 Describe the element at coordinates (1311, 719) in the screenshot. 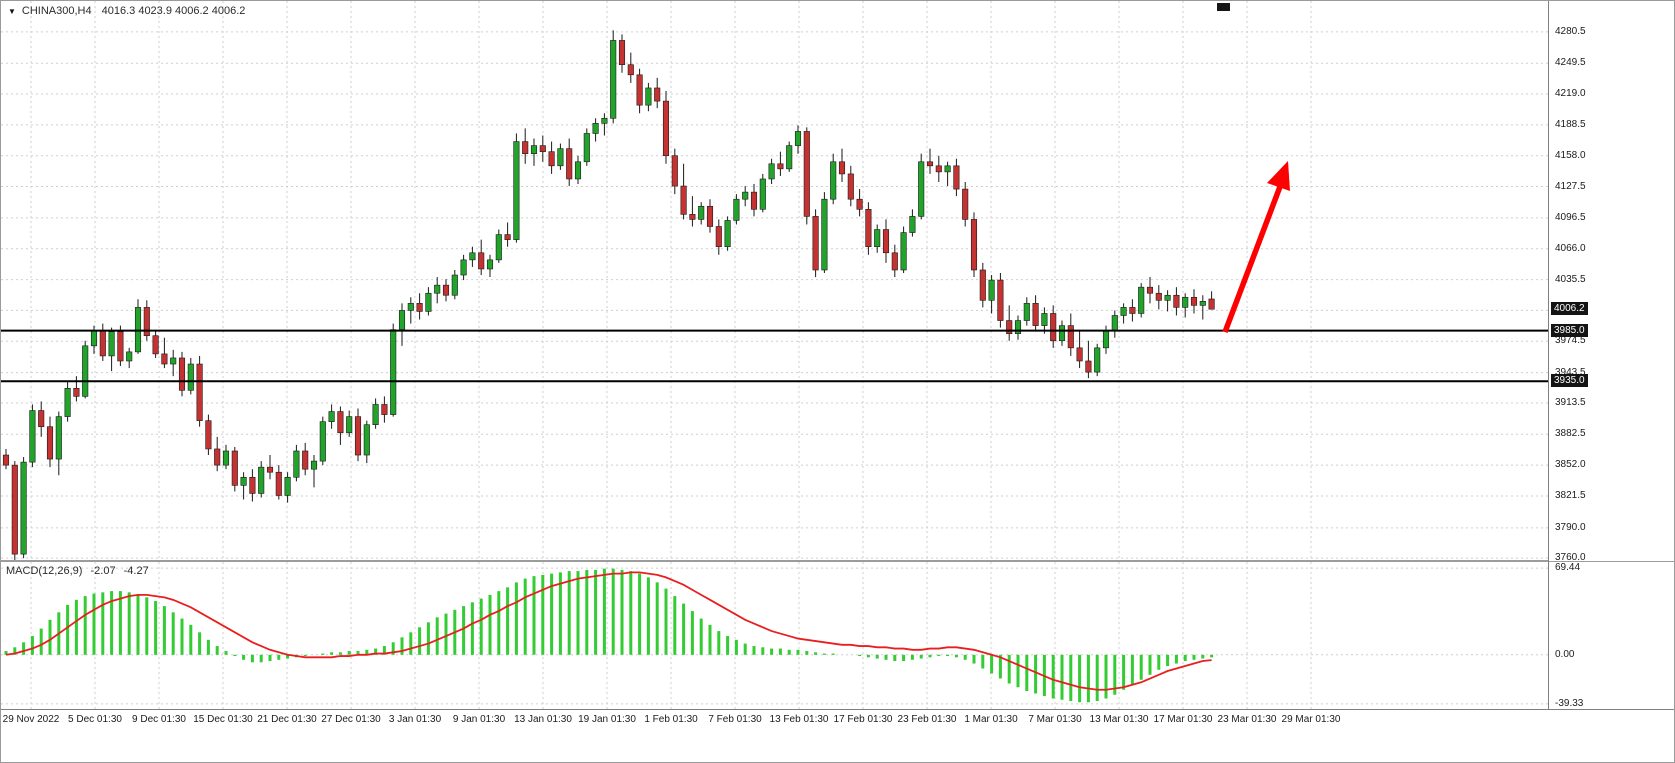

I see `time-label: 29 Mar 01:30` at that location.